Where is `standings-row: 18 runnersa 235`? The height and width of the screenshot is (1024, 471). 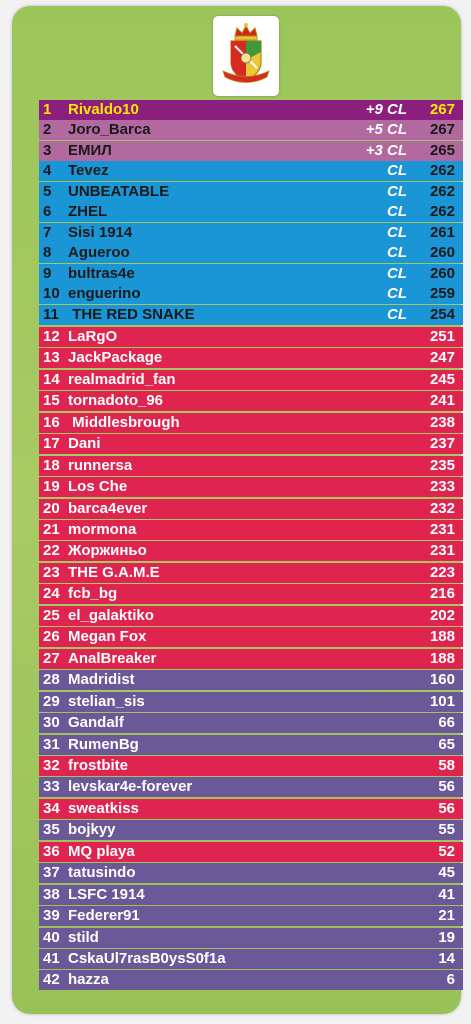 standings-row: 18 runnersa 235 is located at coordinates (251, 466).